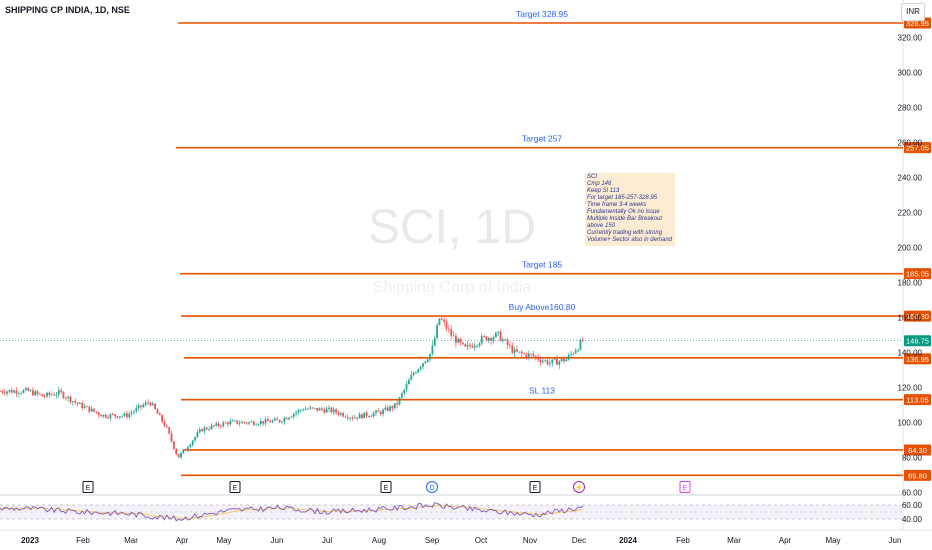  What do you see at coordinates (599, 184) in the screenshot?
I see `note-line: Cmp 146` at bounding box center [599, 184].